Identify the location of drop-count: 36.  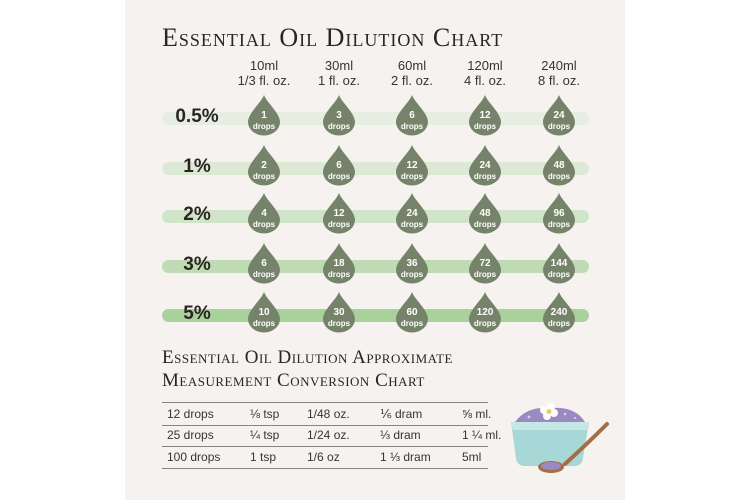
(412, 263).